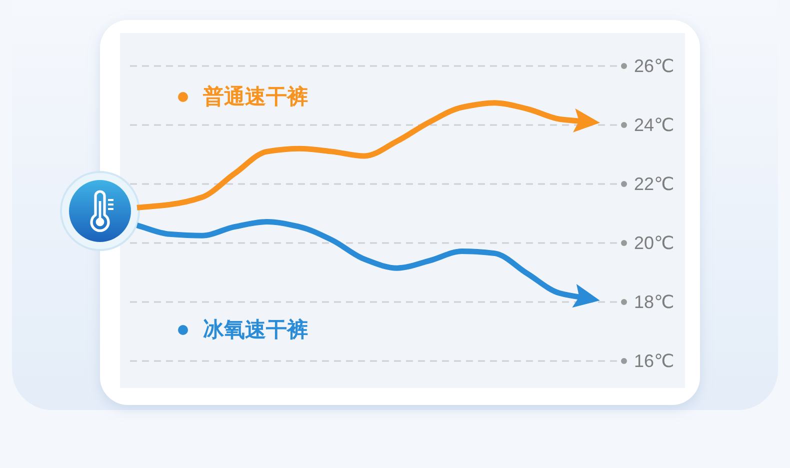  I want to click on legend-label: 冰氧速干裤, so click(255, 330).